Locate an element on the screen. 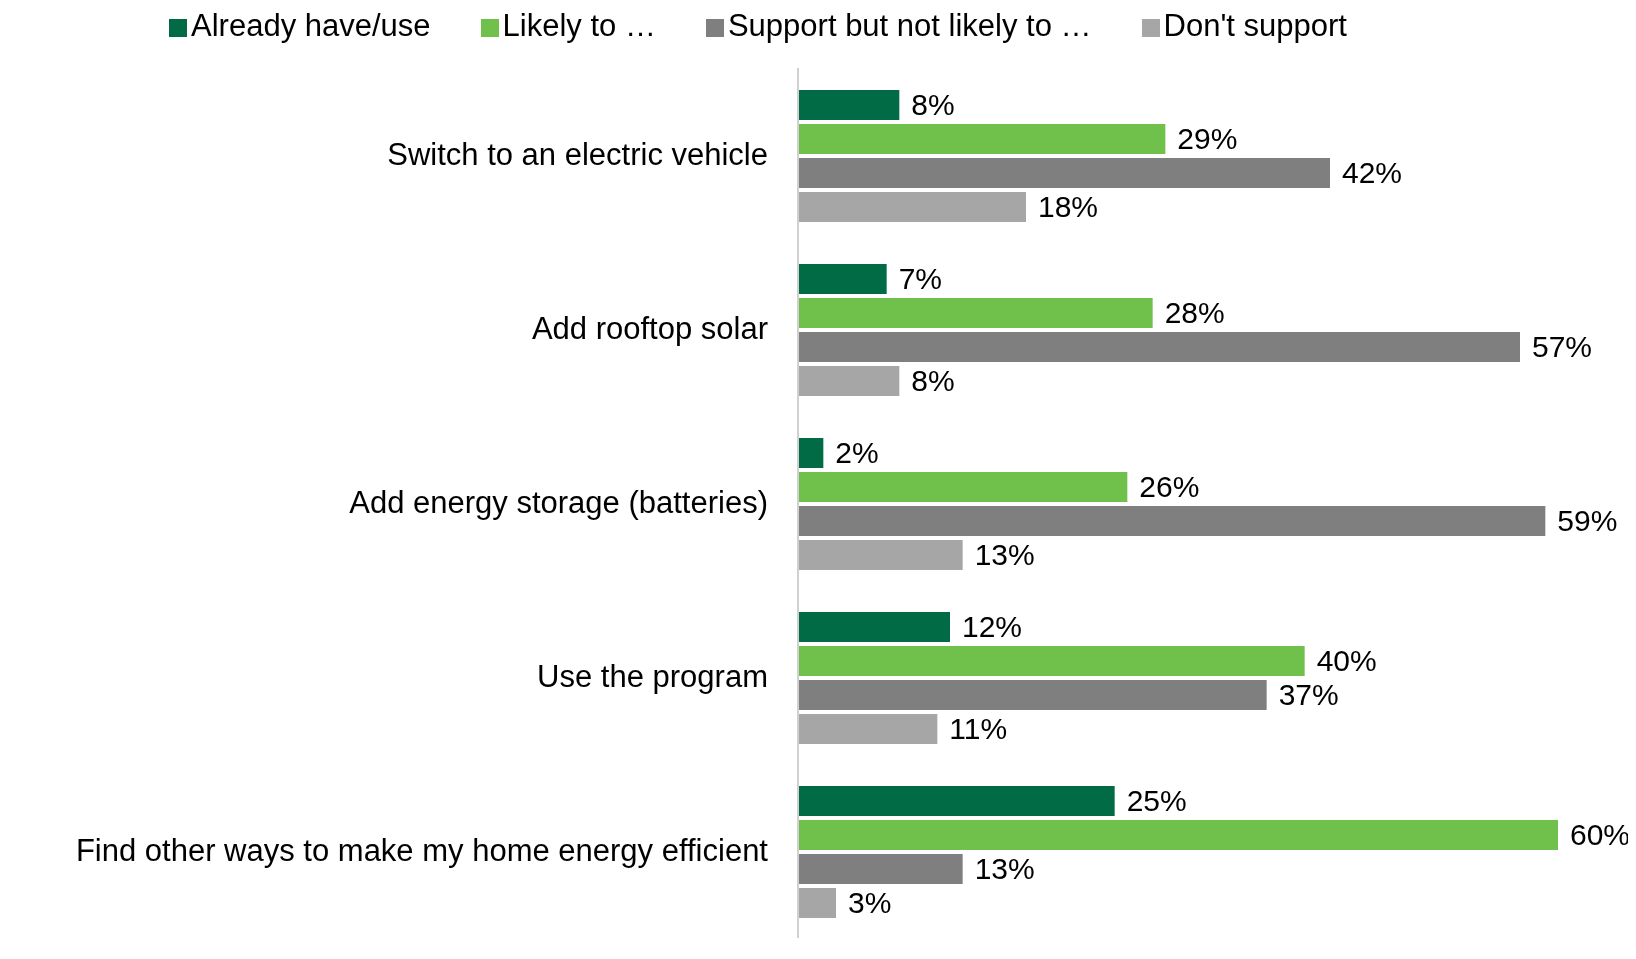  y-tick-label: Use the program is located at coordinates (652, 676).